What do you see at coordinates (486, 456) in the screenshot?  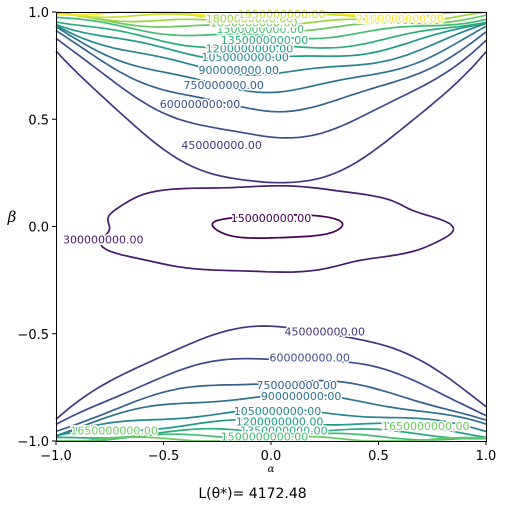 I see `x-tick-label-4: 1.0` at bounding box center [486, 456].